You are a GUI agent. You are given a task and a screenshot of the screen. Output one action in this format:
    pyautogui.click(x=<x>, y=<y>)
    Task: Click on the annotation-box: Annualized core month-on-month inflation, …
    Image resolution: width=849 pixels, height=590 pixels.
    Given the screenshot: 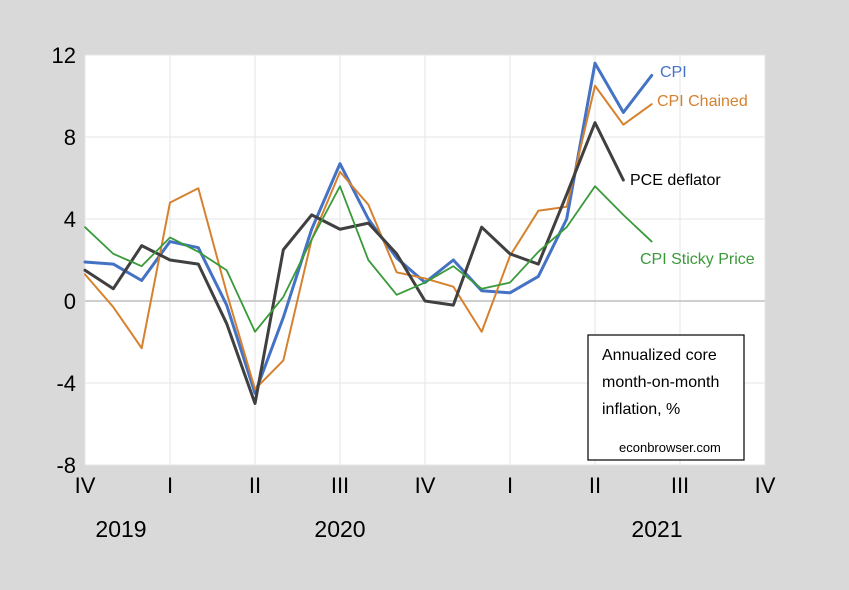 What is the action you would take?
    pyautogui.click(x=666, y=397)
    